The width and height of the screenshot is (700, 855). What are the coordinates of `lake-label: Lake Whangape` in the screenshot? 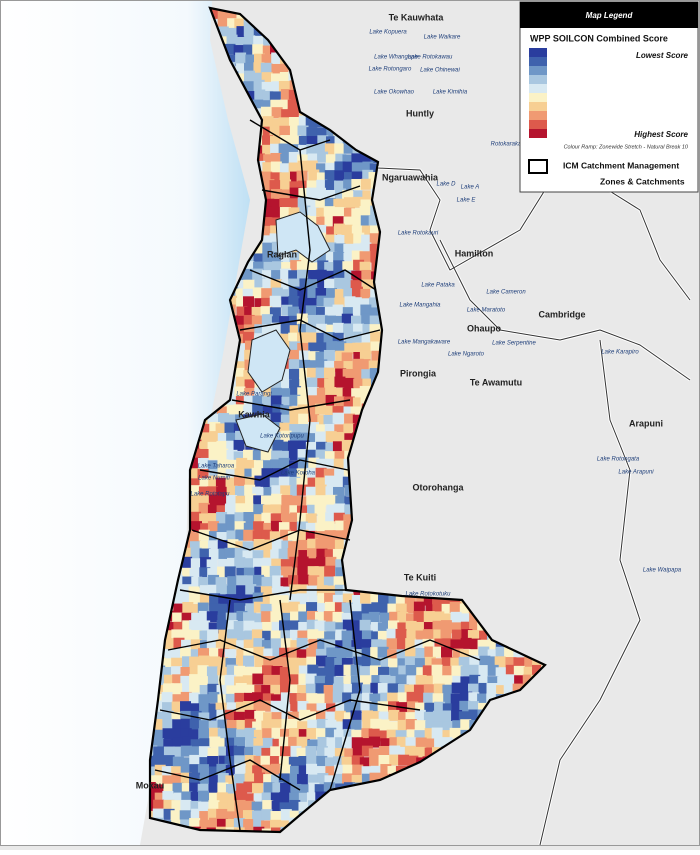 It's located at (396, 58).